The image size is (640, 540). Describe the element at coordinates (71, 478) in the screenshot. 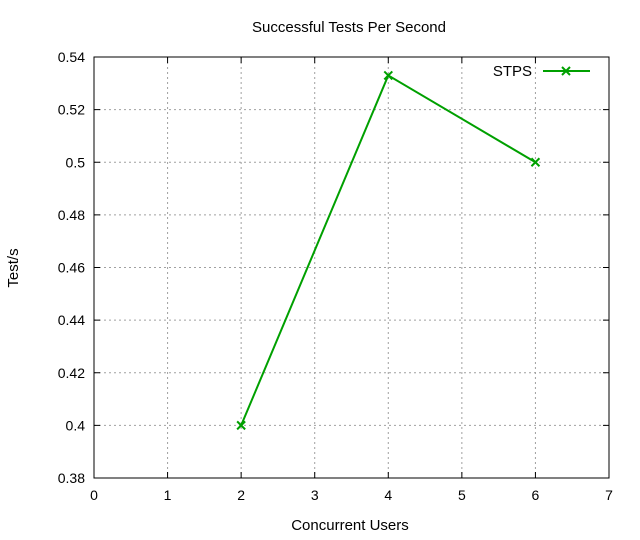

I see `y-tick-label: 0.38` at that location.